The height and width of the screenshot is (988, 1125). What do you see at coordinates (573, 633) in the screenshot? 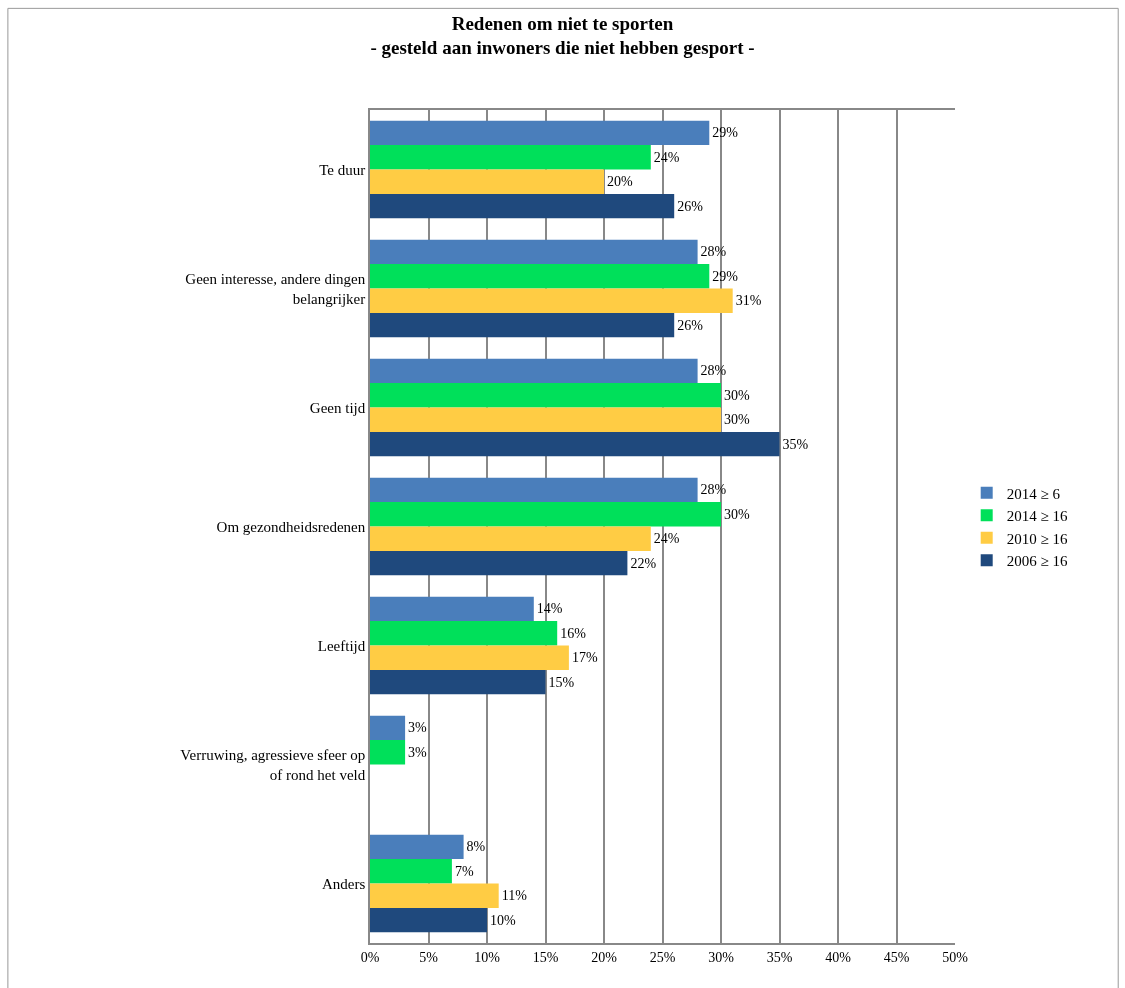
I see `data-label: 16%` at bounding box center [573, 633].